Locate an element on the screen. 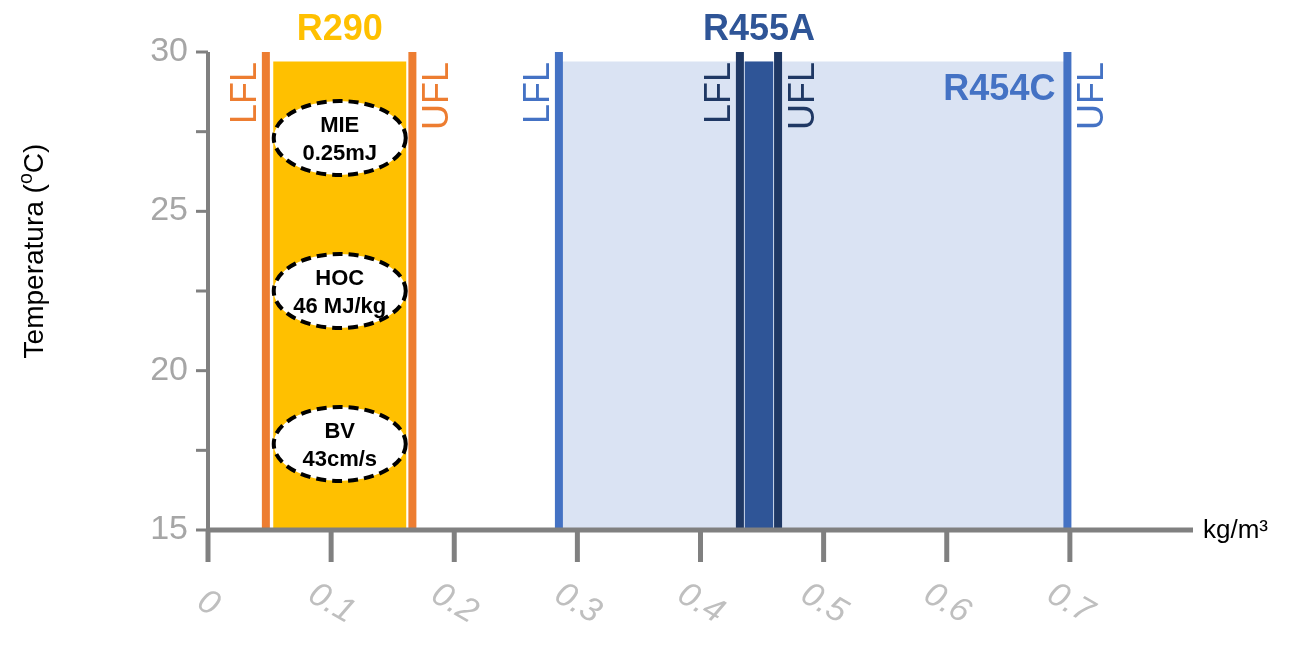  x-tick-label: 0.6 is located at coordinates (948, 601).